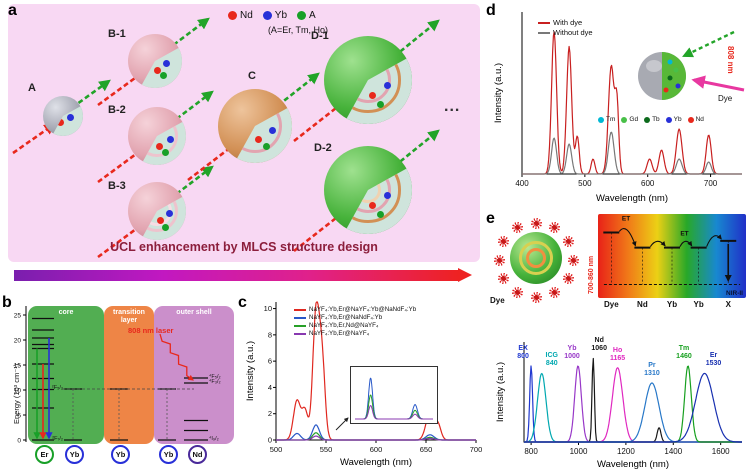  I want to click on y-tick-label: 0, so click(19, 441).